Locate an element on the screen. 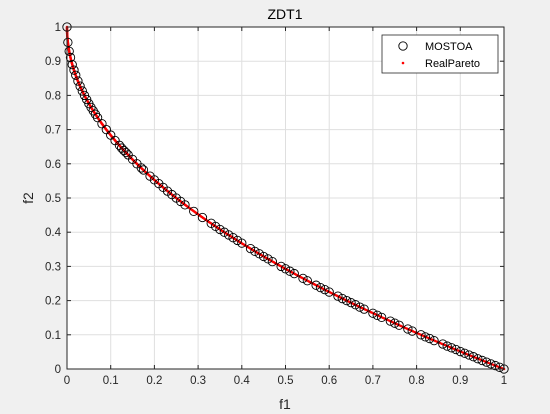 The image size is (550, 414). legend-box is located at coordinates (440, 54).